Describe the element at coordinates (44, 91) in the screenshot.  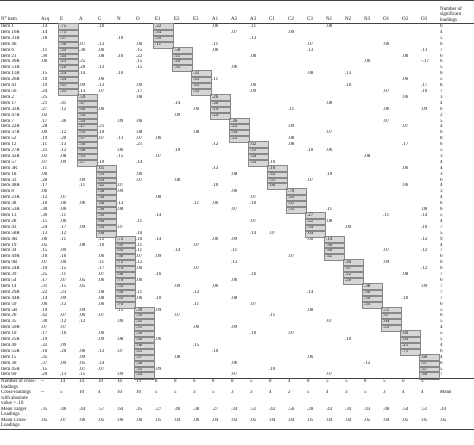
I see `loading-cell: .24` at that location.